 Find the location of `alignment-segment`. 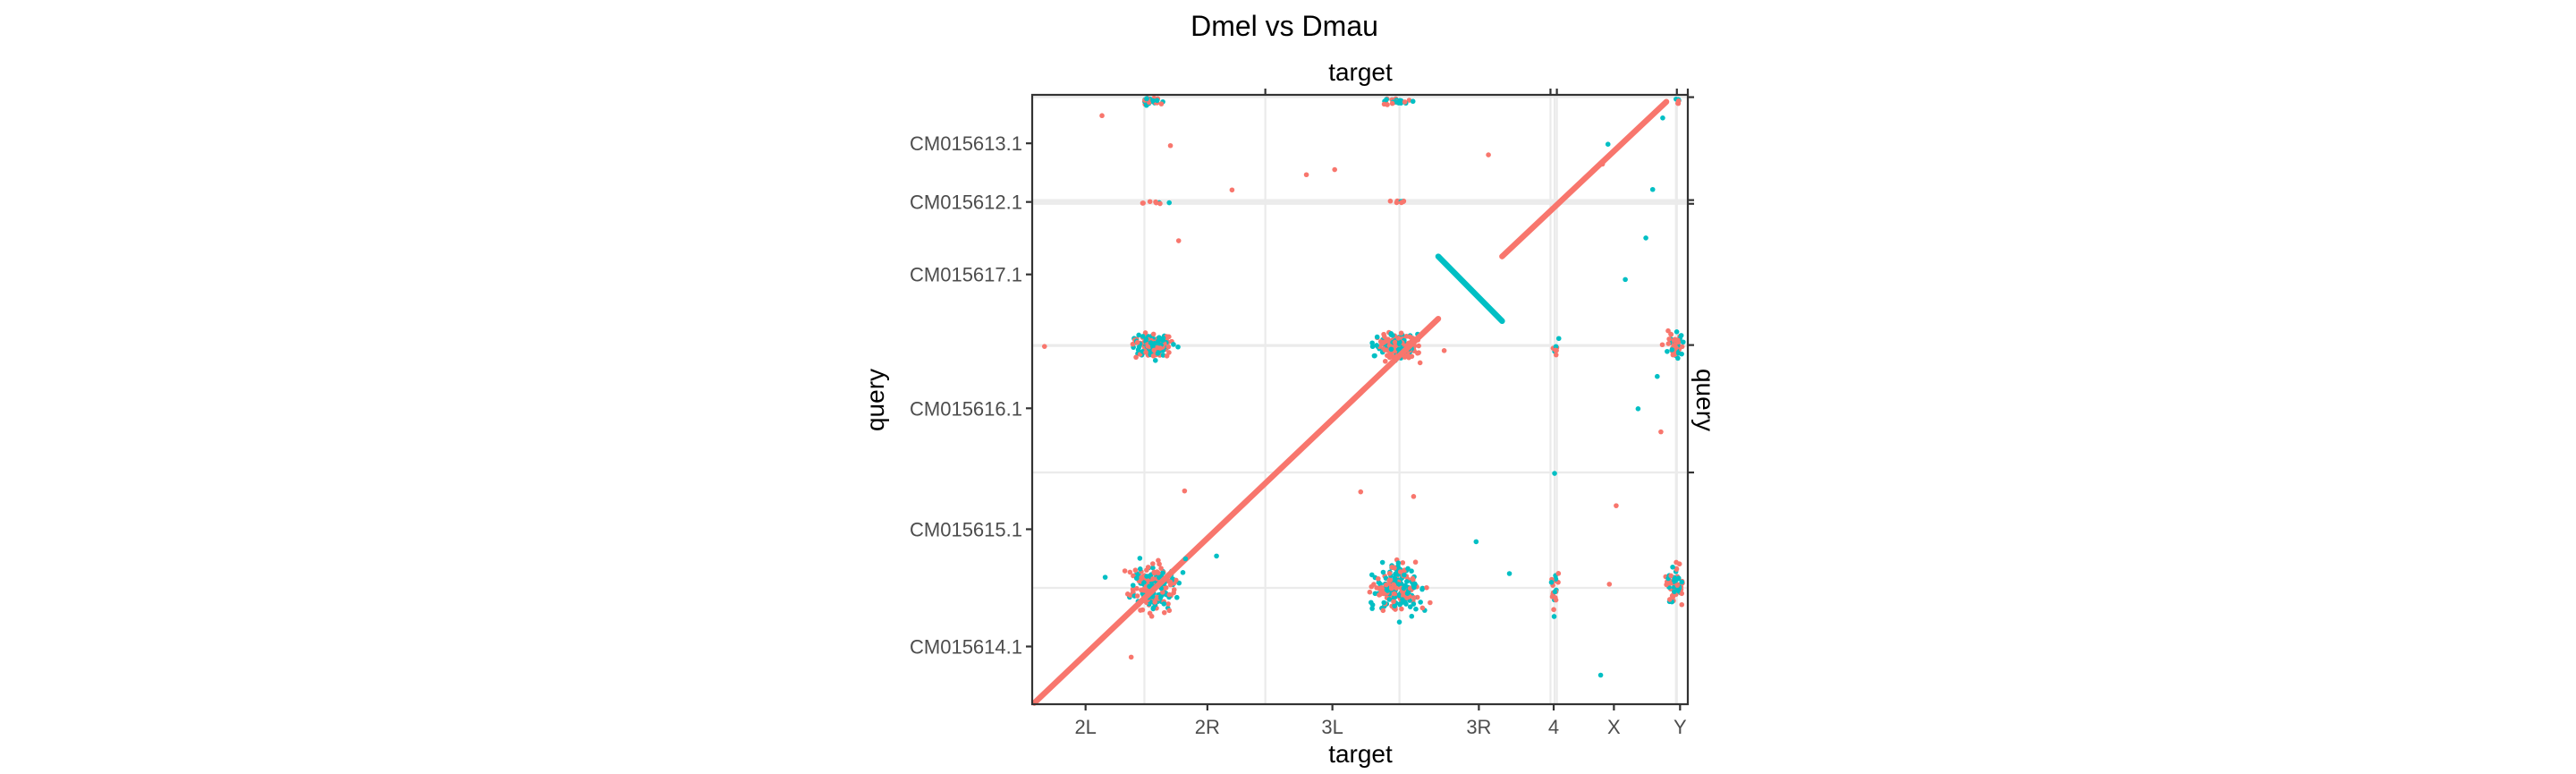

alignment-segment is located at coordinates (1470, 289).